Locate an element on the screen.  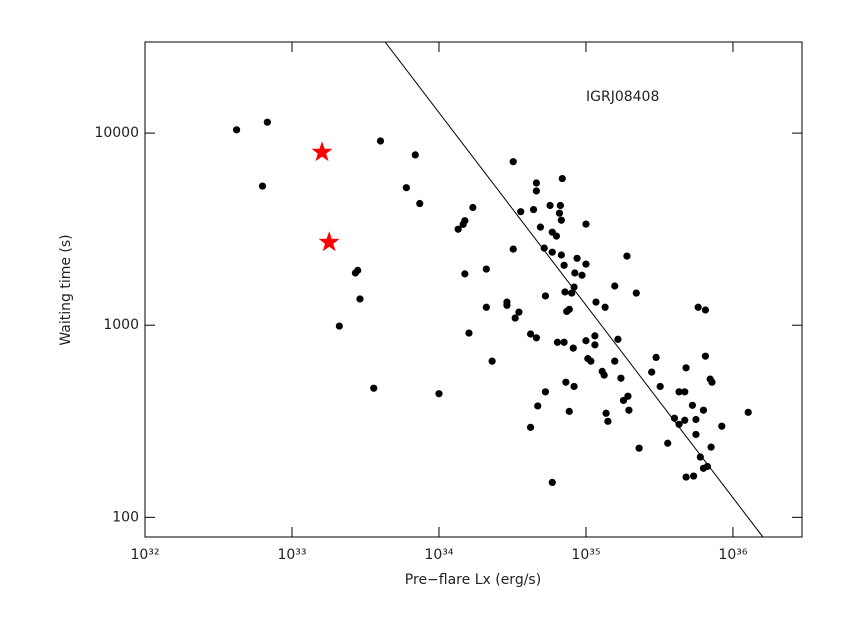
y-tick-label: 10000 is located at coordinates (116, 133).